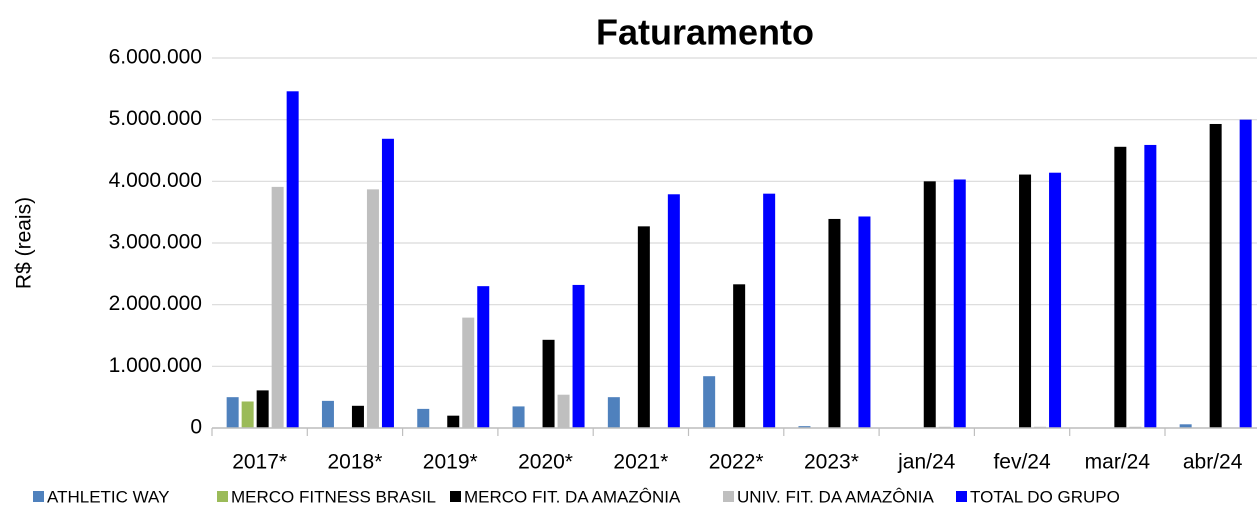  Describe the element at coordinates (24, 243) in the screenshot. I see `y-axis-label: R$ (reais)` at that location.